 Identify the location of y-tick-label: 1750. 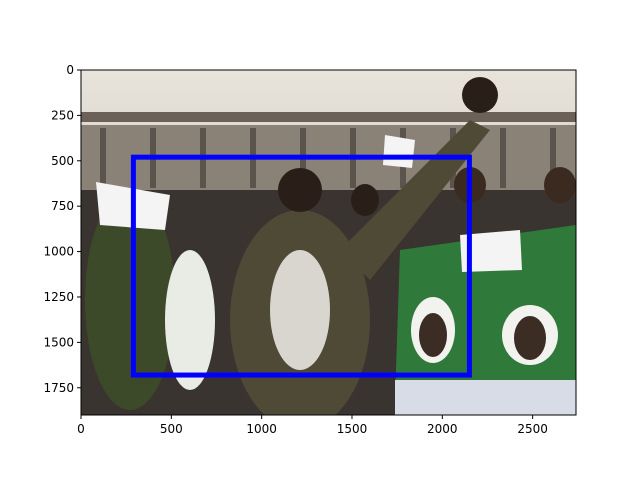
(58, 388).